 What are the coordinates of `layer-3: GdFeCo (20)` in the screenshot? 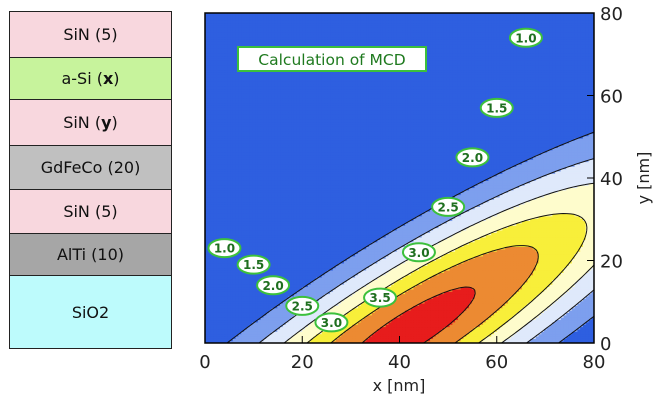 It's located at (90, 167).